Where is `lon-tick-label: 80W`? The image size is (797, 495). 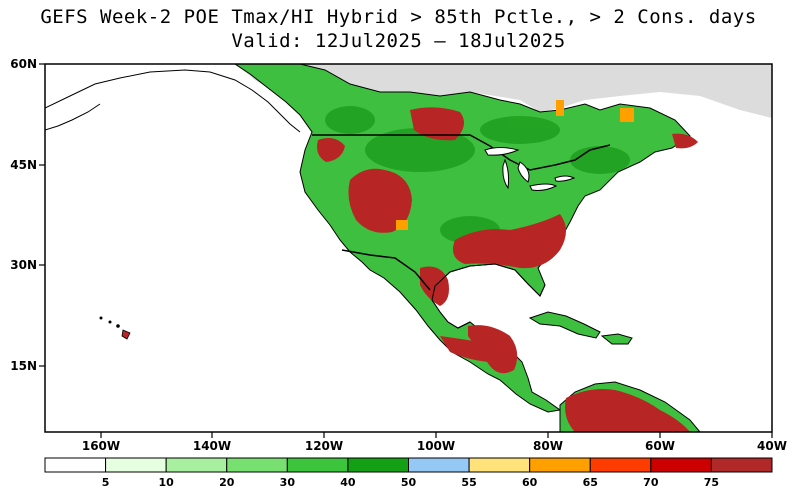
lon-tick-label: 80W is located at coordinates (548, 446).